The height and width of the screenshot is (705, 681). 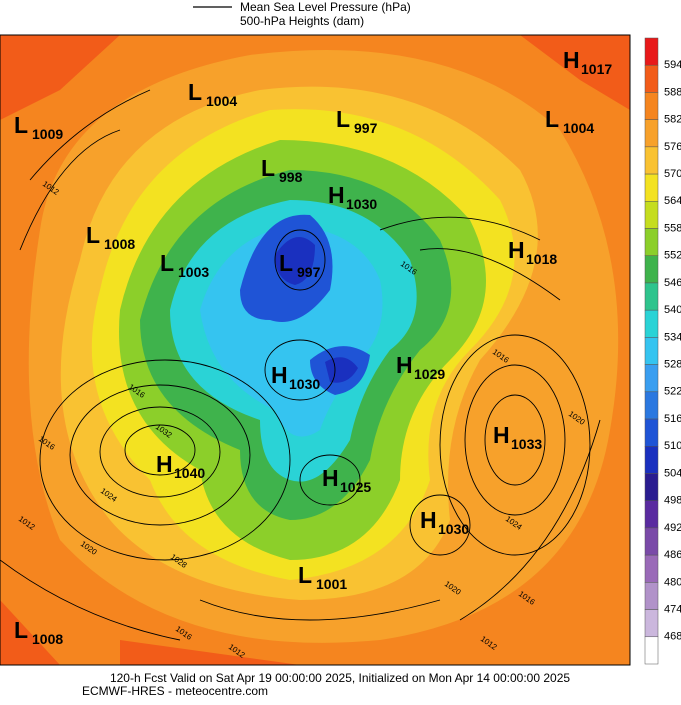 I want to click on colorbar-tick-label: 486, so click(x=672, y=555).